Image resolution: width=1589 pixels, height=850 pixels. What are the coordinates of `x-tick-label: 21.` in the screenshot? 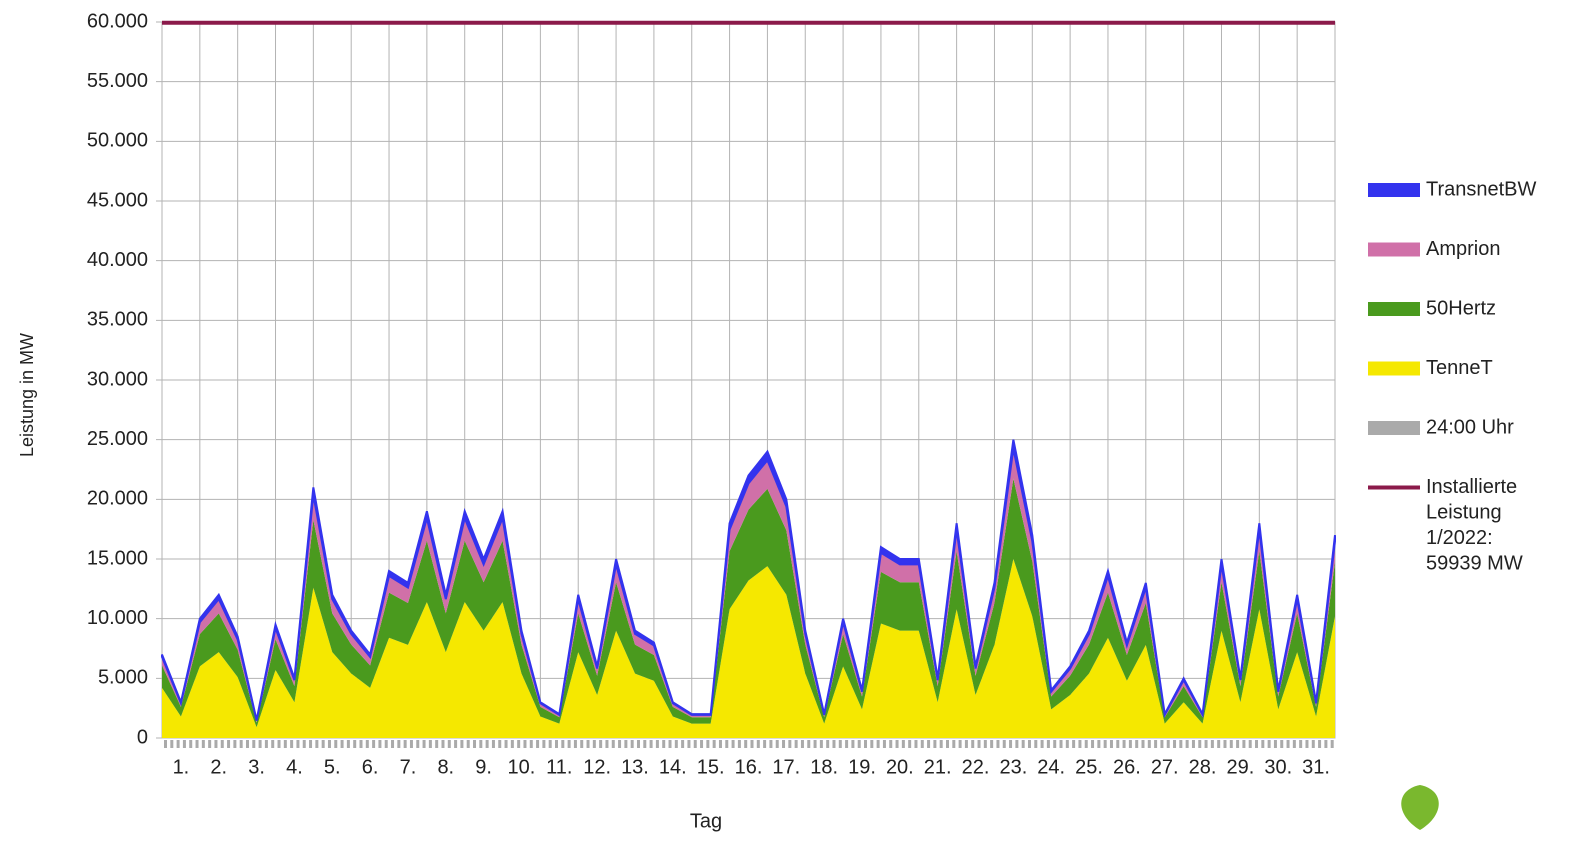 It's located at (938, 767).